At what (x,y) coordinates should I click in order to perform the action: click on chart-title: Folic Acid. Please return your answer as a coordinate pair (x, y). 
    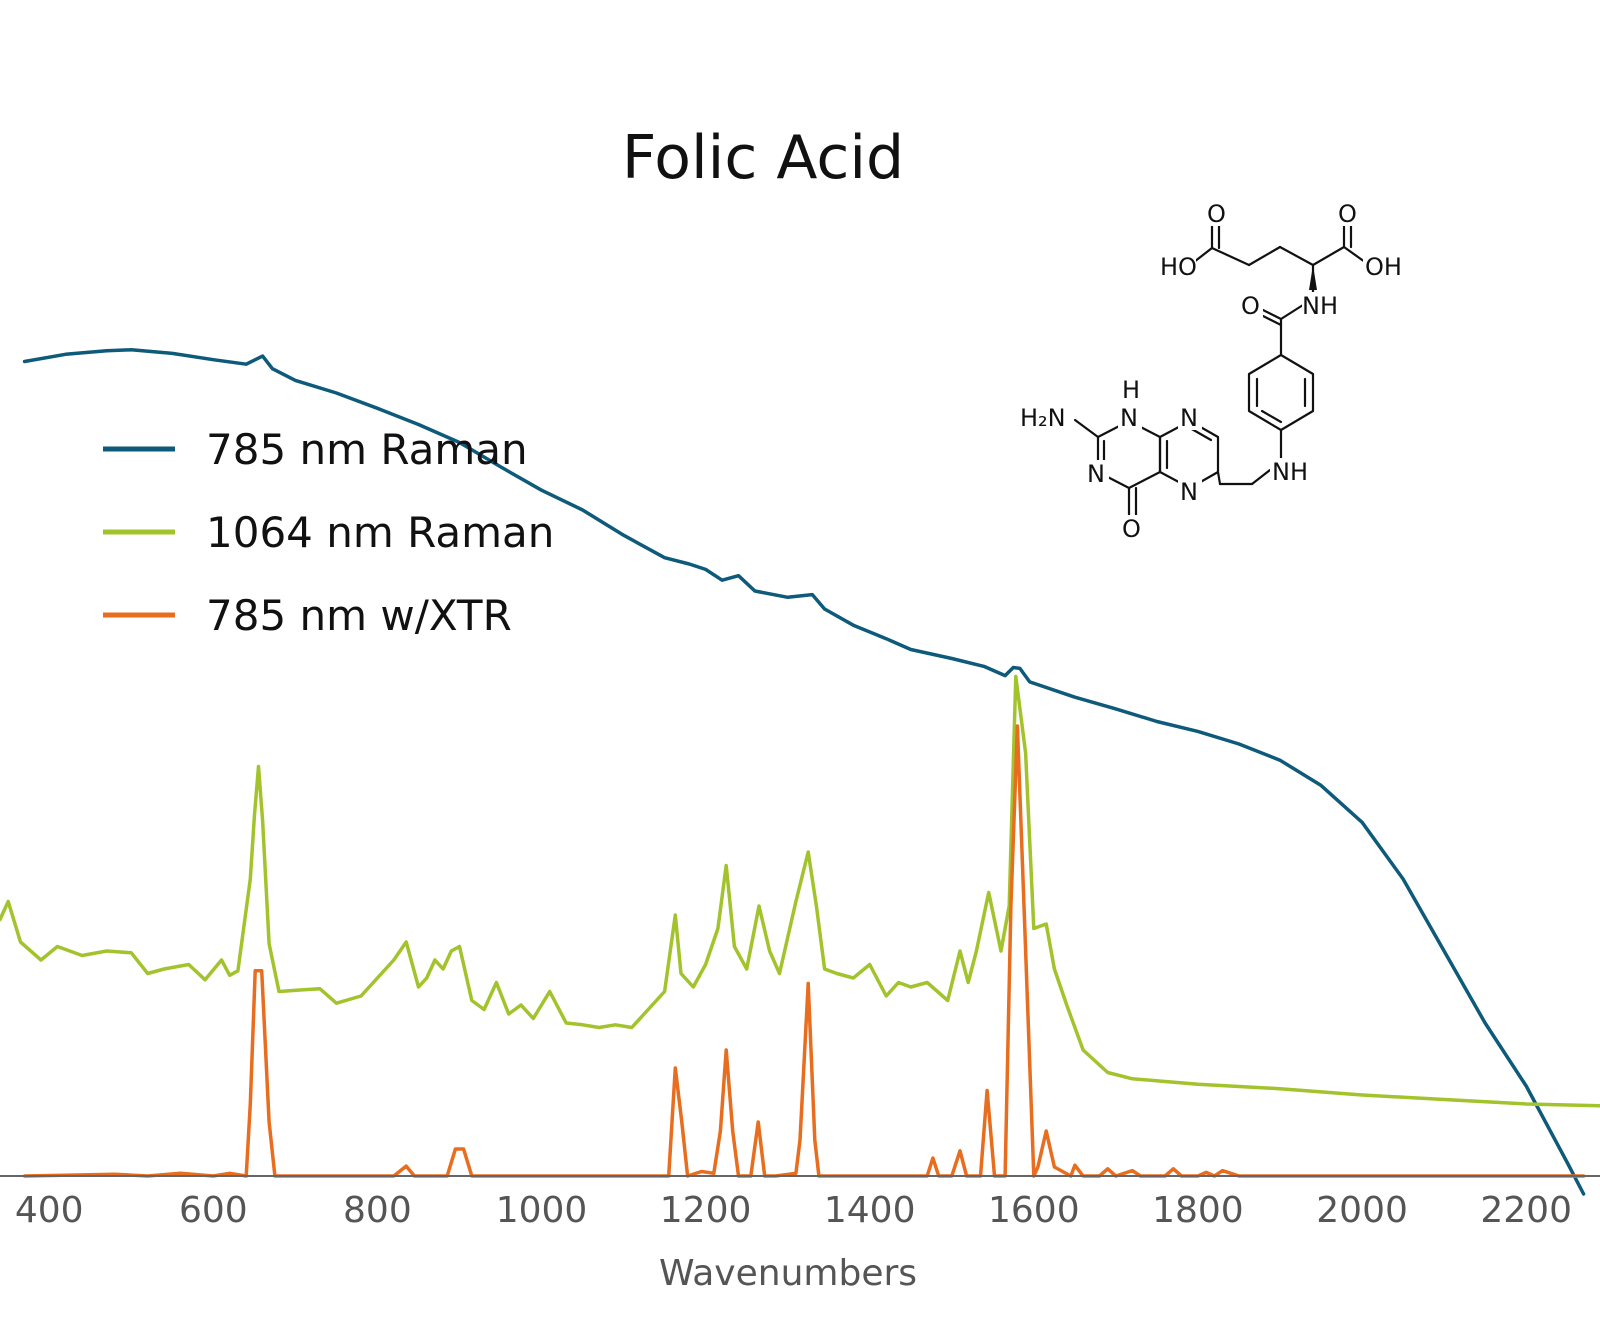
    Looking at the image, I should click on (763, 158).